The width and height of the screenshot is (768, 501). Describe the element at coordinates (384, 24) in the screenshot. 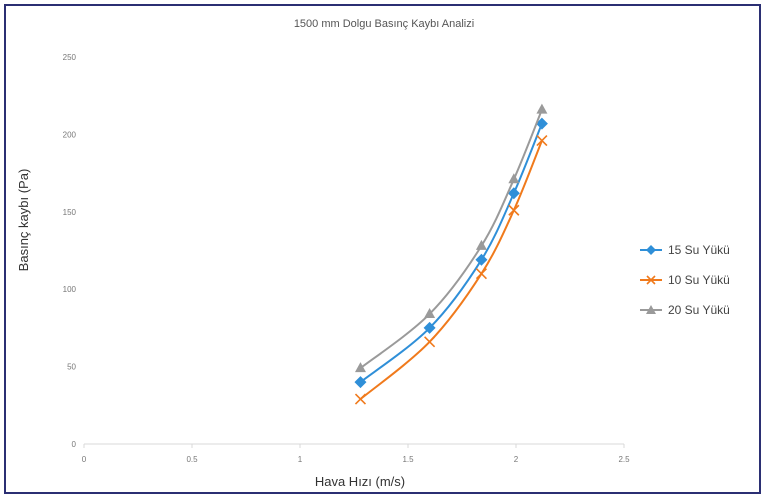

I see `chart-title: 1500 mm Dolgu Basınç Kaybı Analizi` at that location.